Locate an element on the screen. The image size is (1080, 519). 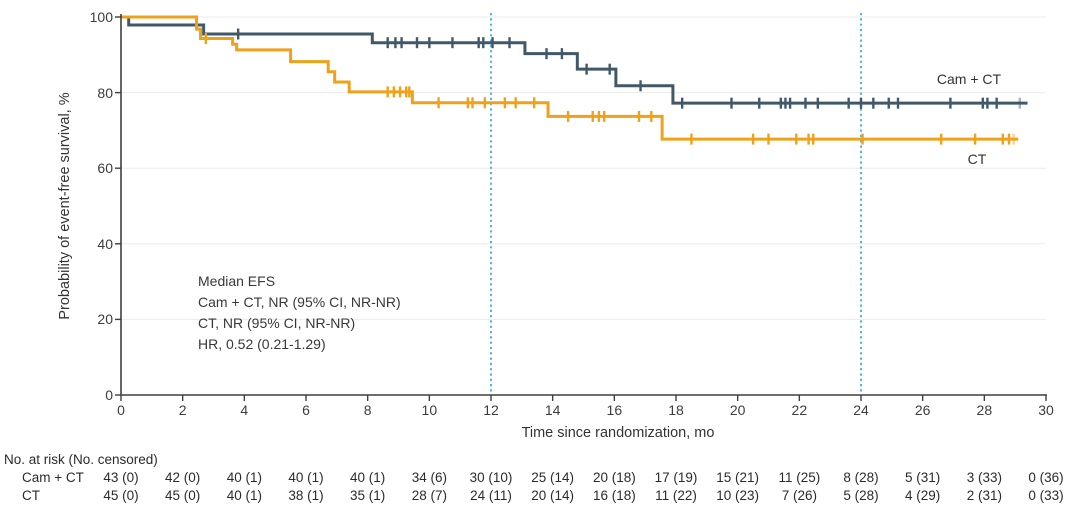
x-axis-title: Time since randomization, mo is located at coordinates (618, 433).